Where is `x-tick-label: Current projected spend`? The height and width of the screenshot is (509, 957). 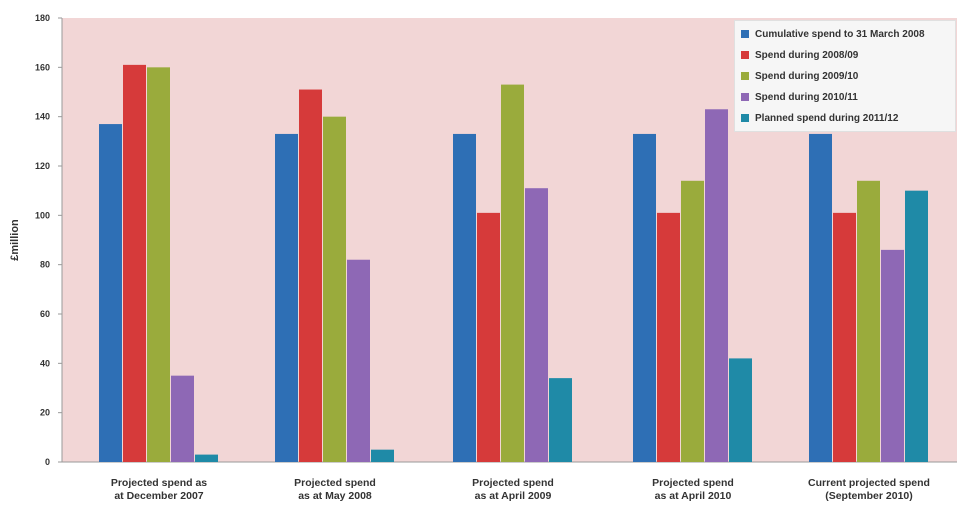 x-tick-label: Current projected spend is located at coordinates (869, 483).